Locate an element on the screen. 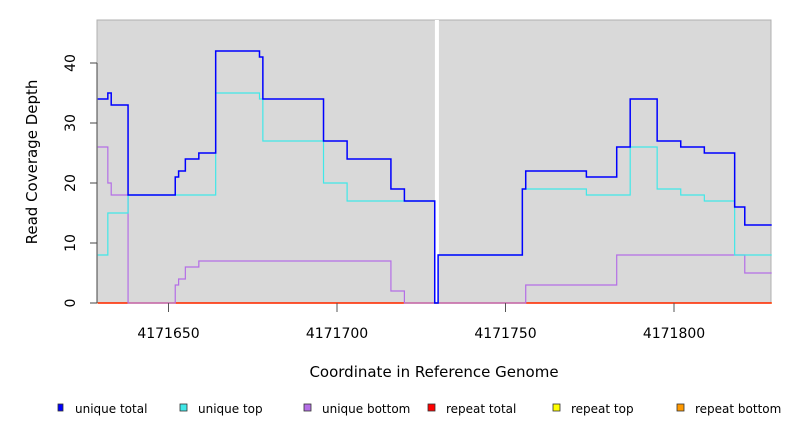 Image resolution: width=792 pixels, height=436 pixels. y-axis: 0 10 20 30 40 is located at coordinates (80, 181).